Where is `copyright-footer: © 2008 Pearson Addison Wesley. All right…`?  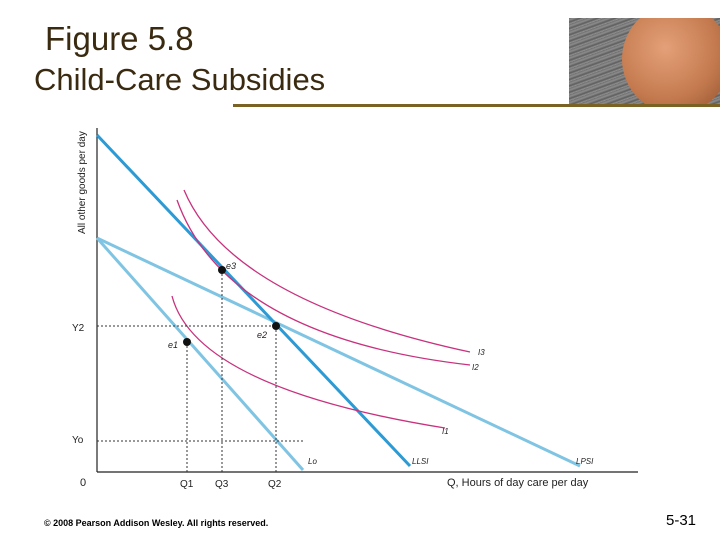
copyright-footer: © 2008 Pearson Addison Wesley. All right… is located at coordinates (156, 523).